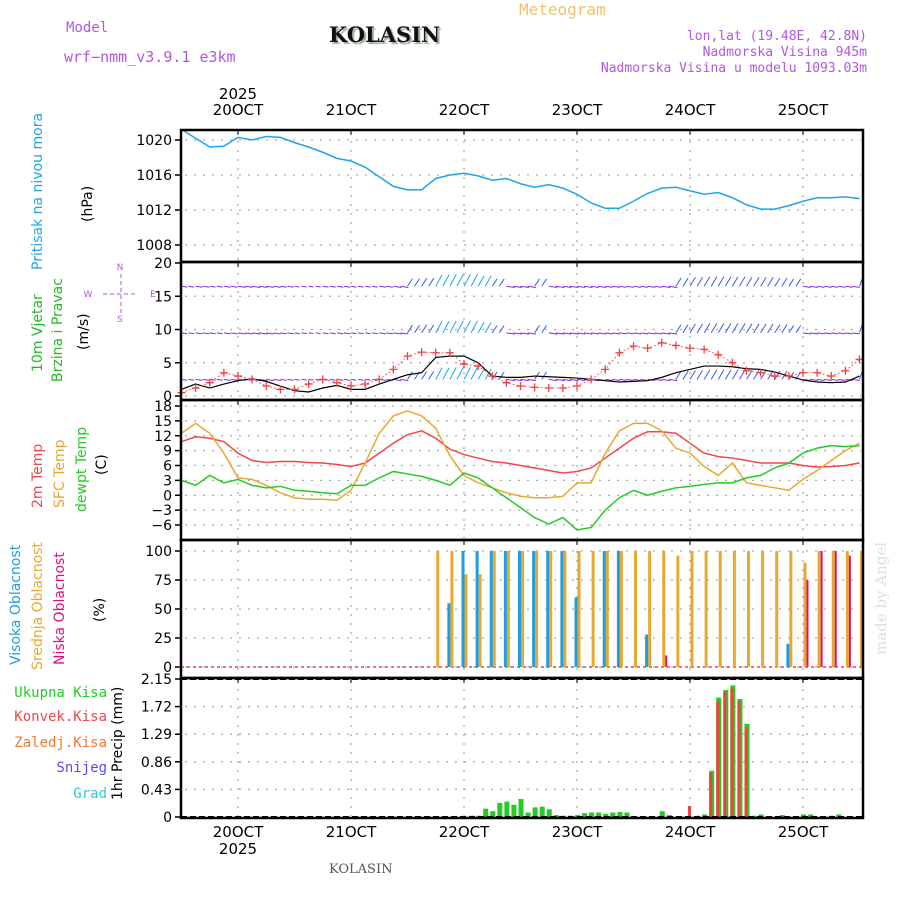 This screenshot has width=900, height=900. Describe the element at coordinates (522, 748) in the screenshot. I see `panel-frame-precip` at that location.